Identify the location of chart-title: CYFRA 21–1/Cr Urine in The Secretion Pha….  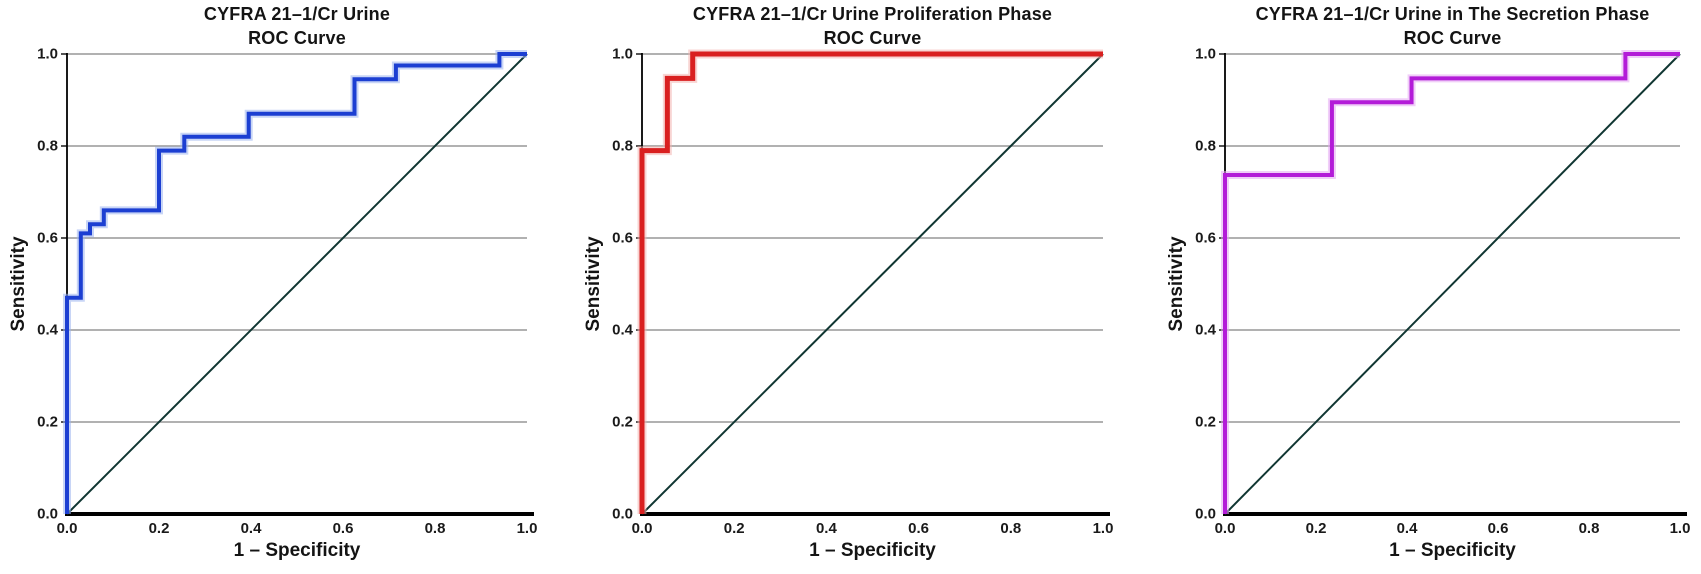
(1452, 14).